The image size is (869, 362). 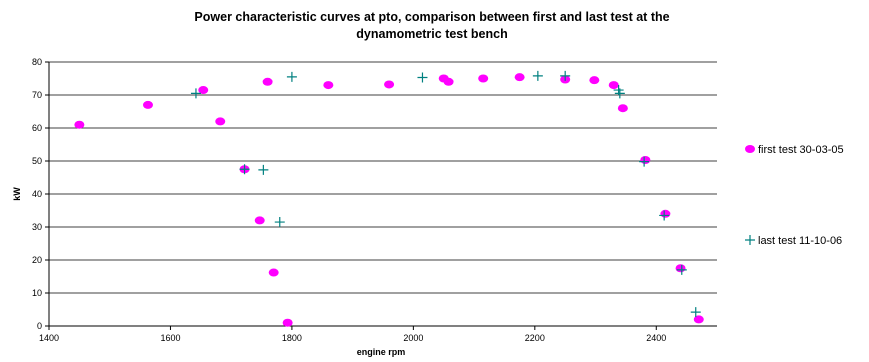 I want to click on x-tick-label-2400: 2400, so click(x=656, y=338).